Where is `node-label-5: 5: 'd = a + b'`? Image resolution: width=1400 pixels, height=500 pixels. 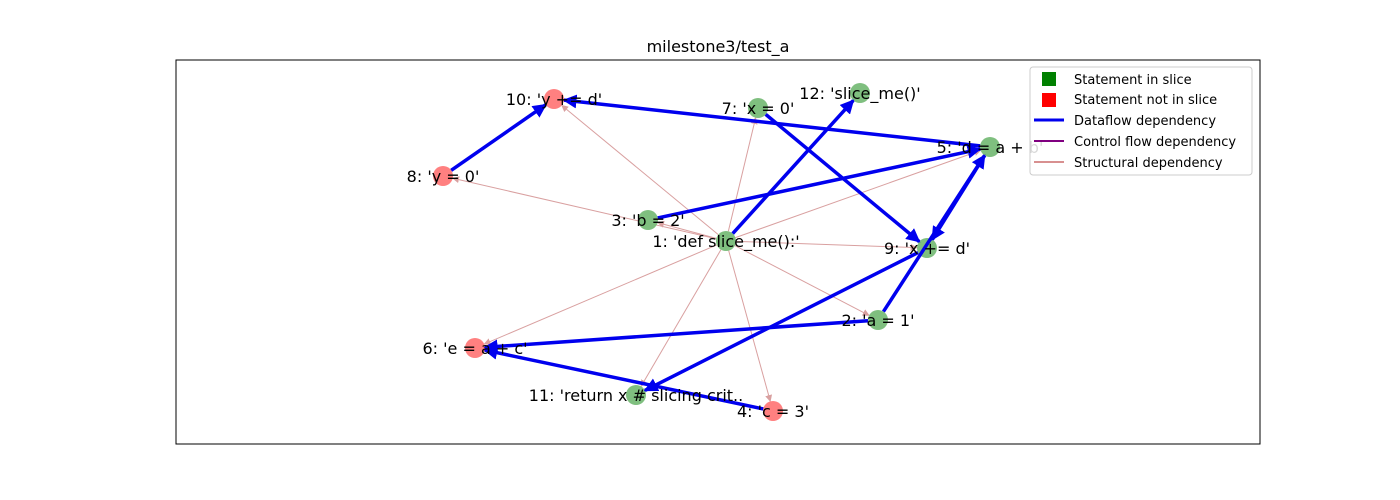 node-label-5: 5: 'd = a + b' is located at coordinates (990, 147).